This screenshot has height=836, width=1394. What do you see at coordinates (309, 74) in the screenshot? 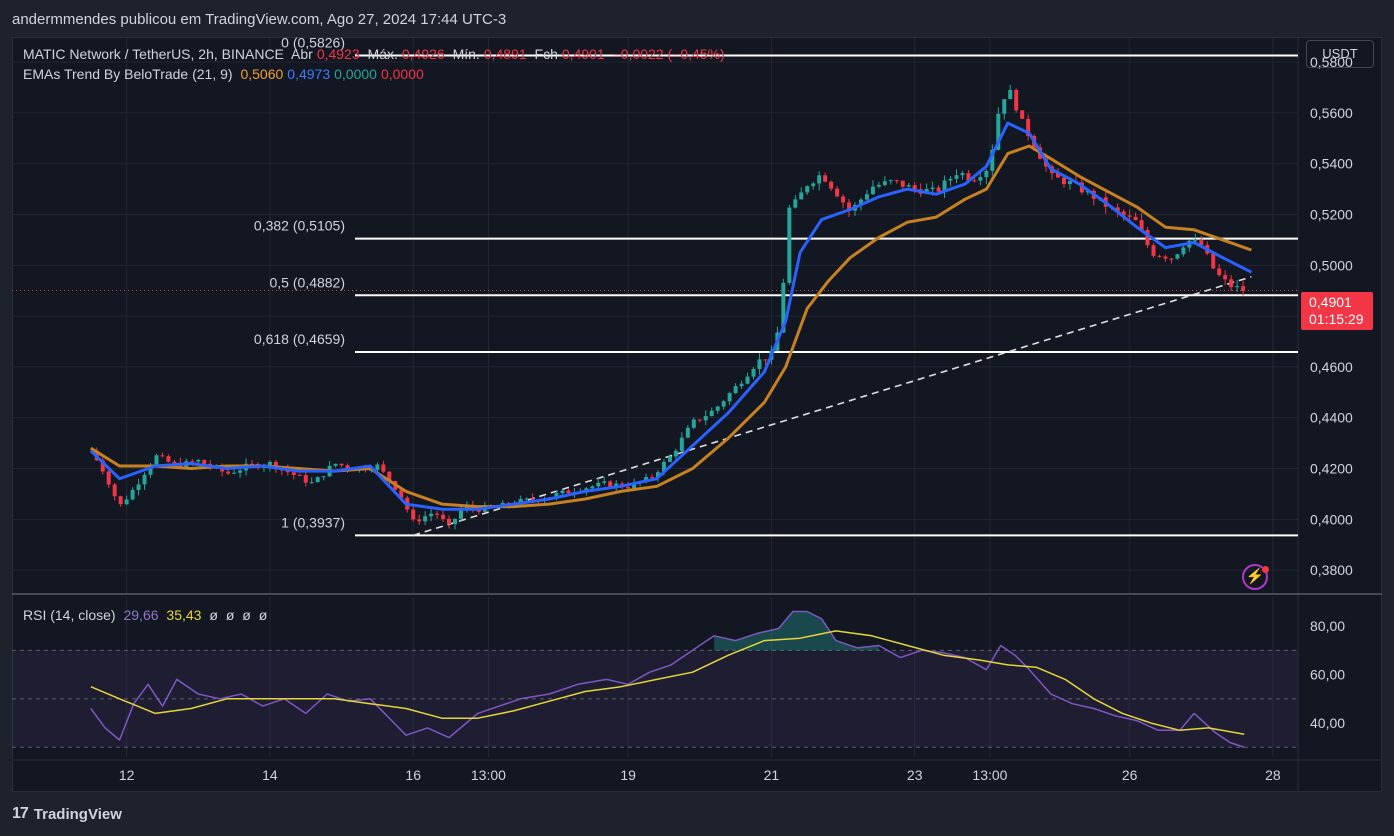
I see `ema9-value: 0,4973` at bounding box center [309, 74].